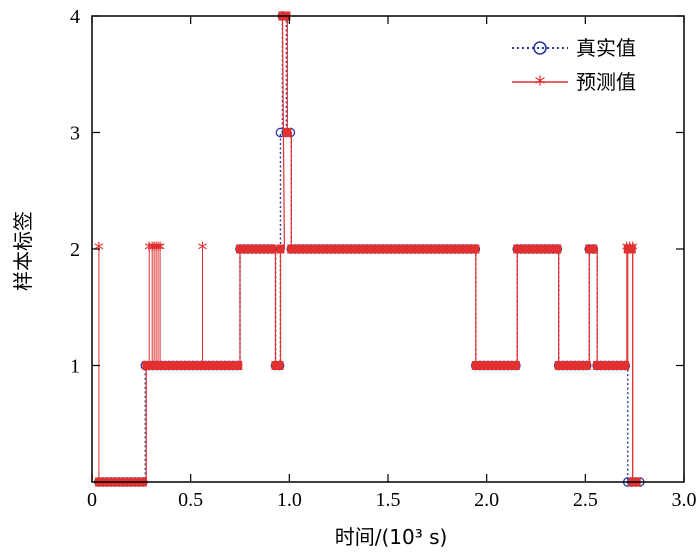  I want to click on legend-true-label: 真实值, so click(606, 48).